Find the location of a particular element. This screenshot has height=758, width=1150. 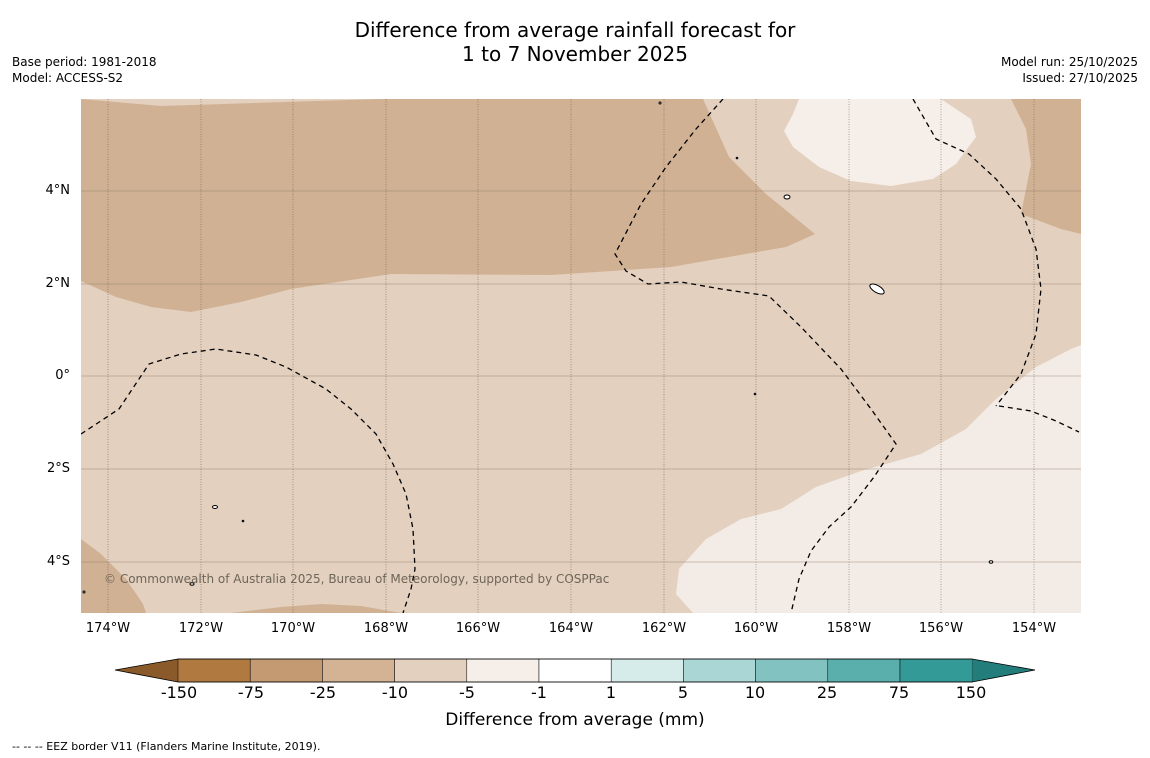

lon-label-164w: 164°W is located at coordinates (571, 628).